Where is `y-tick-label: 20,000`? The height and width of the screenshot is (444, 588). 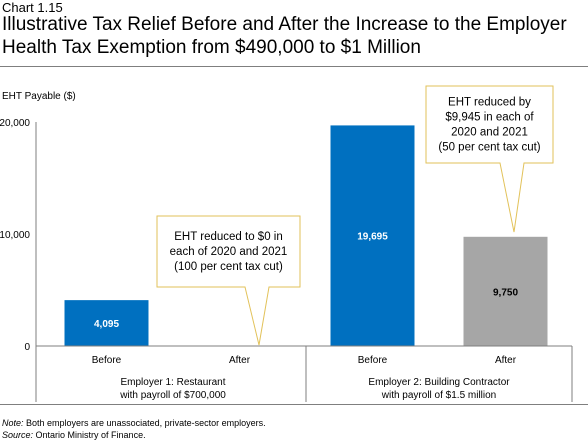 y-tick-label: 20,000 is located at coordinates (15, 123).